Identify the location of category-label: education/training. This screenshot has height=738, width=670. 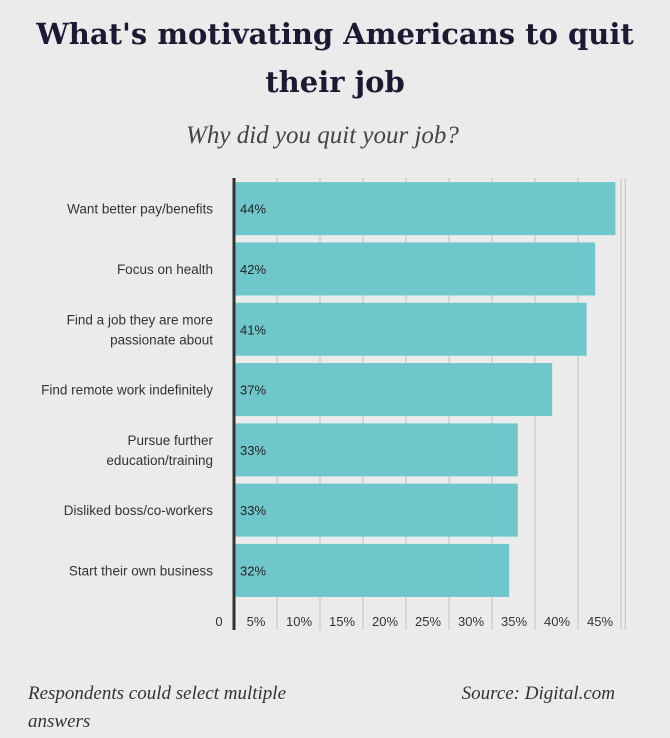
(159, 460).